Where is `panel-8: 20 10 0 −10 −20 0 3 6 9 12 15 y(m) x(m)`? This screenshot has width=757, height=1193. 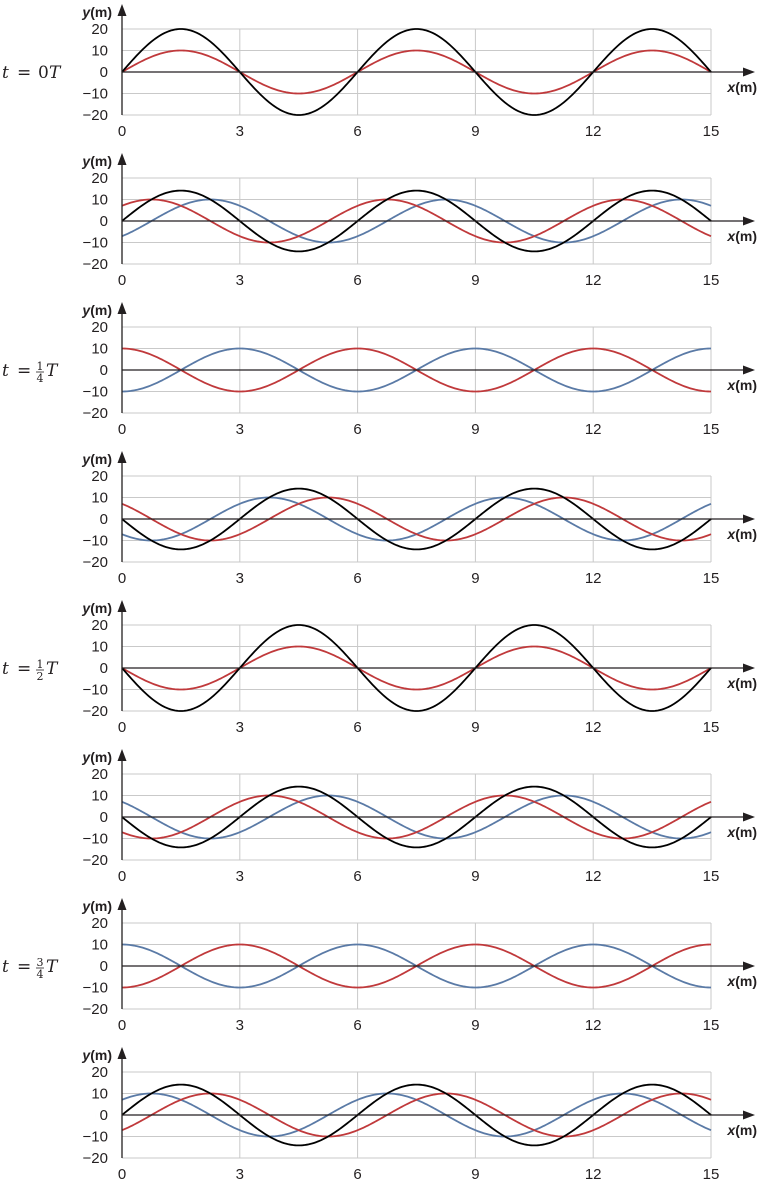 panel-8: 20 10 0 −10 −20 0 3 6 9 12 15 y(m) x(m) is located at coordinates (419, 1115).